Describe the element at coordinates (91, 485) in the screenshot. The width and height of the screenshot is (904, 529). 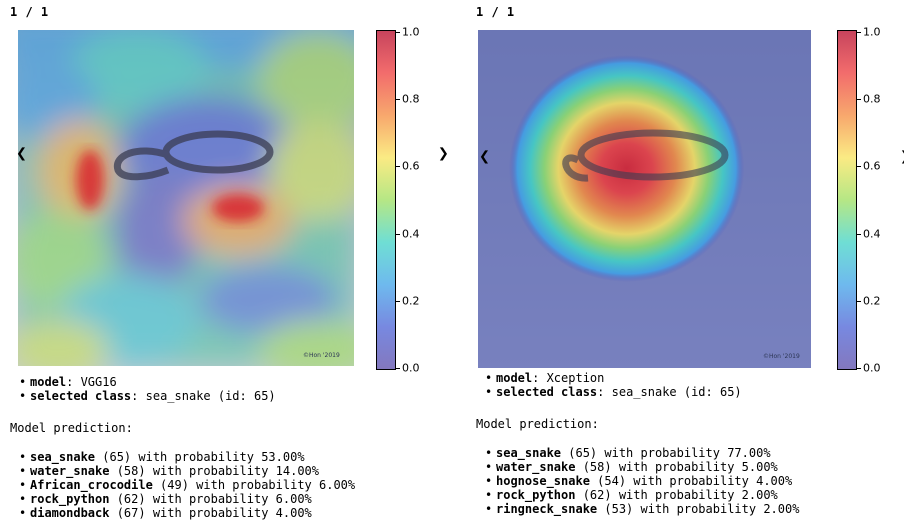
I see `prediction-class: African_crocodile` at that location.